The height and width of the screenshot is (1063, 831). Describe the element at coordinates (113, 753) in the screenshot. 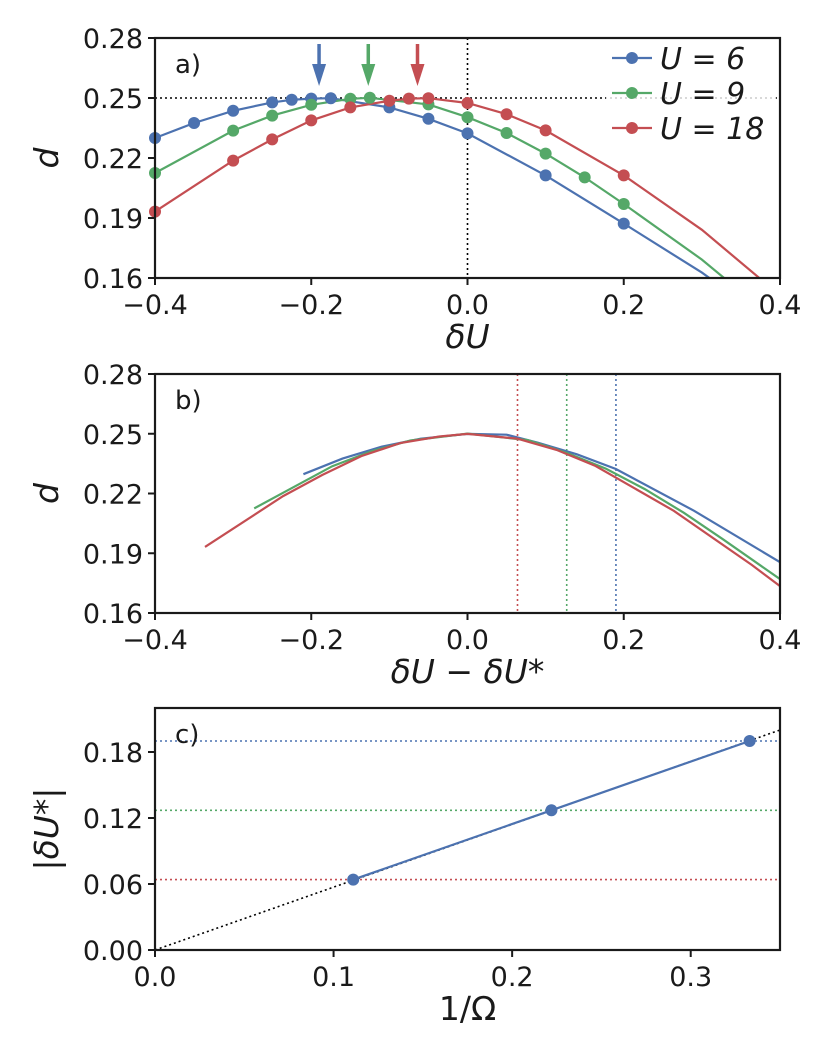

I see `y-tick-label: 0.18` at that location.